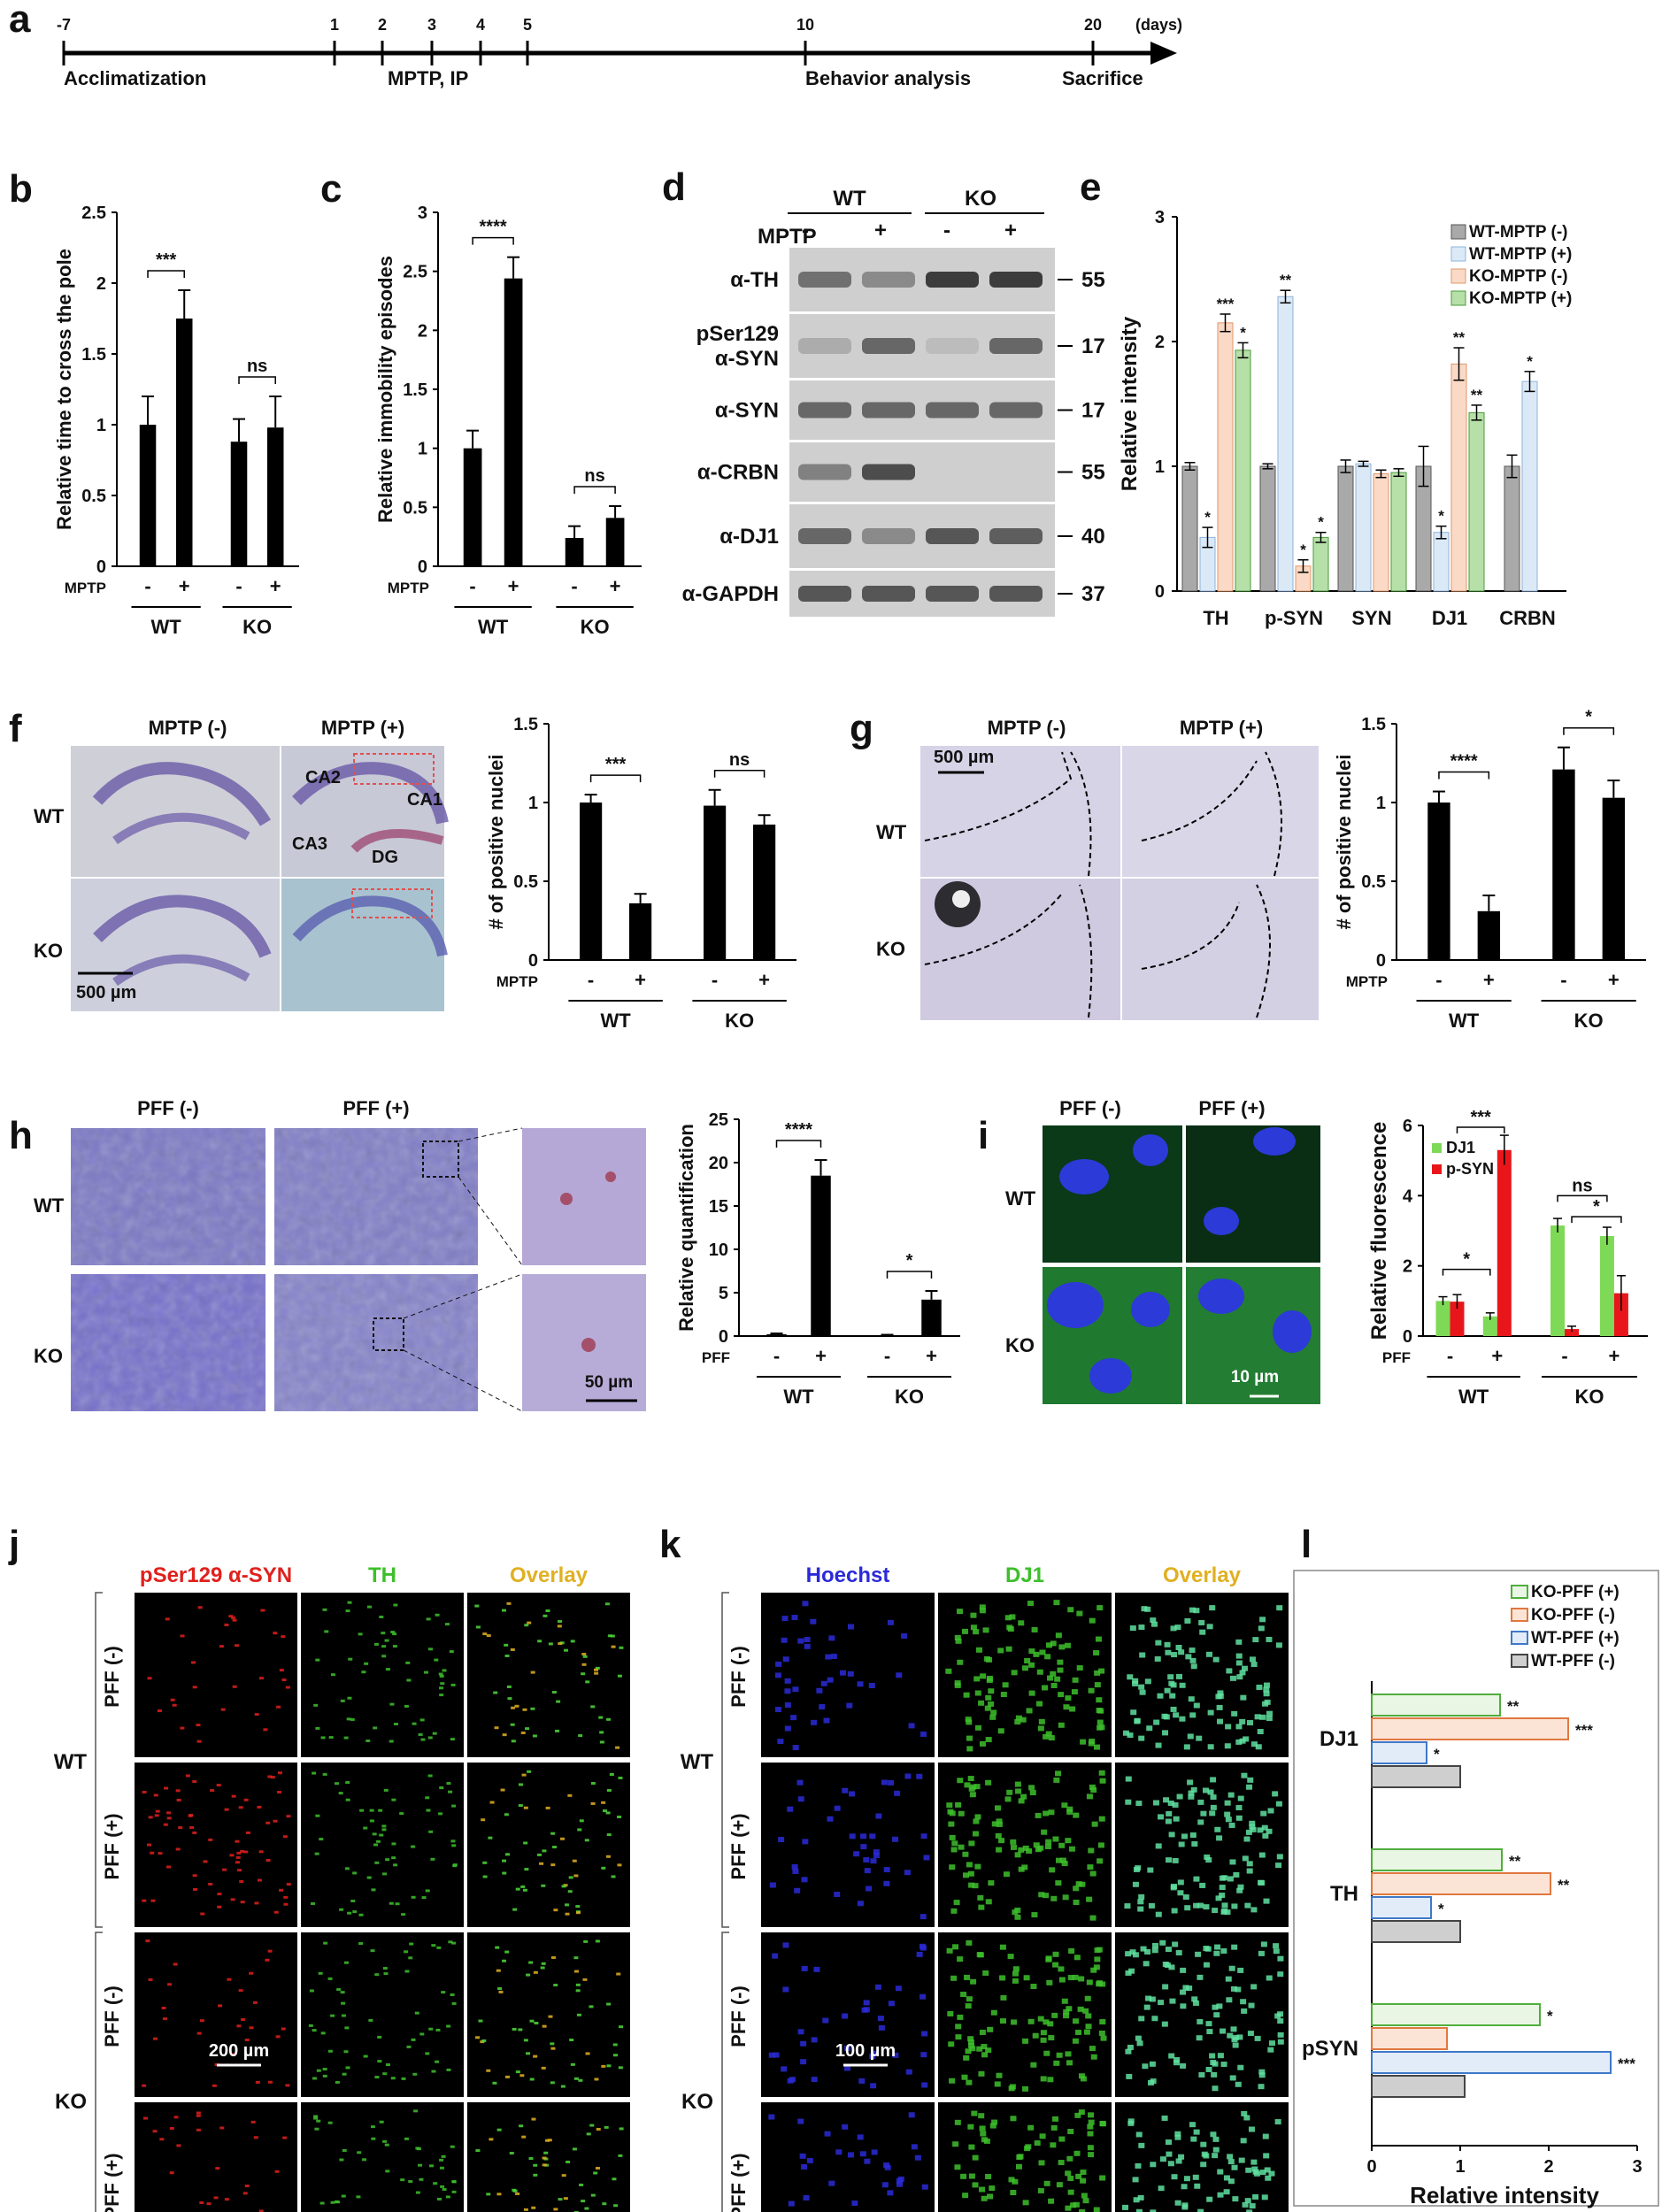 The width and height of the screenshot is (1662, 2212). I want to click on y-axis-label: Relative time to cross the pole, so click(64, 389).